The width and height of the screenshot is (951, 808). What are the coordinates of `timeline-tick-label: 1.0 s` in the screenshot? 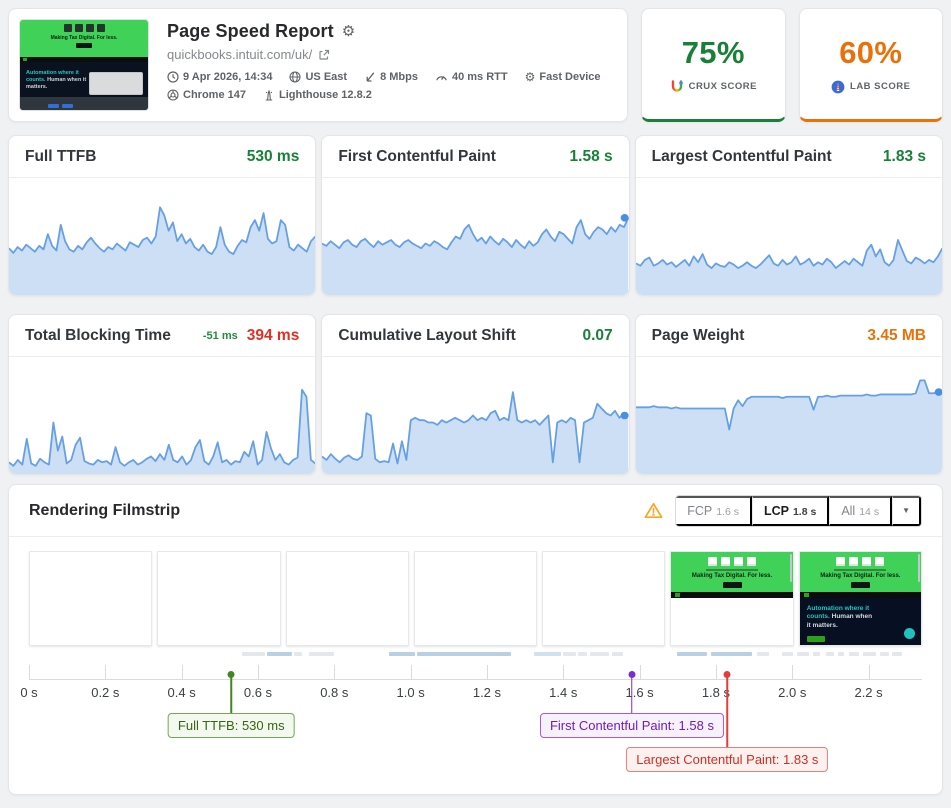 It's located at (410, 692).